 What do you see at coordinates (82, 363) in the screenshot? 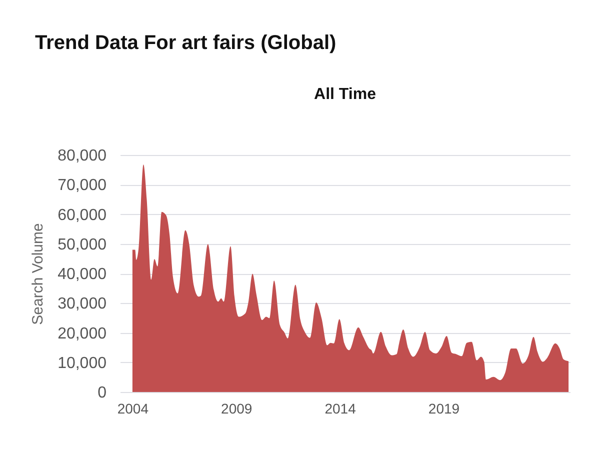
I see `y-tick-label: 10,000` at bounding box center [82, 363].